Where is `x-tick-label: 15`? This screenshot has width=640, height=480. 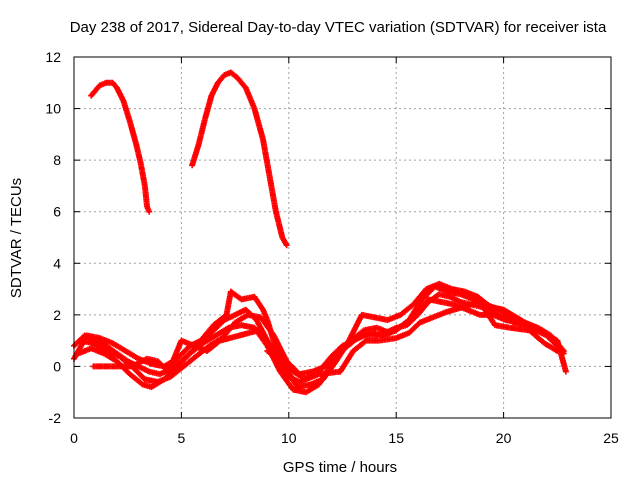 x-tick-label: 15 is located at coordinates (396, 438).